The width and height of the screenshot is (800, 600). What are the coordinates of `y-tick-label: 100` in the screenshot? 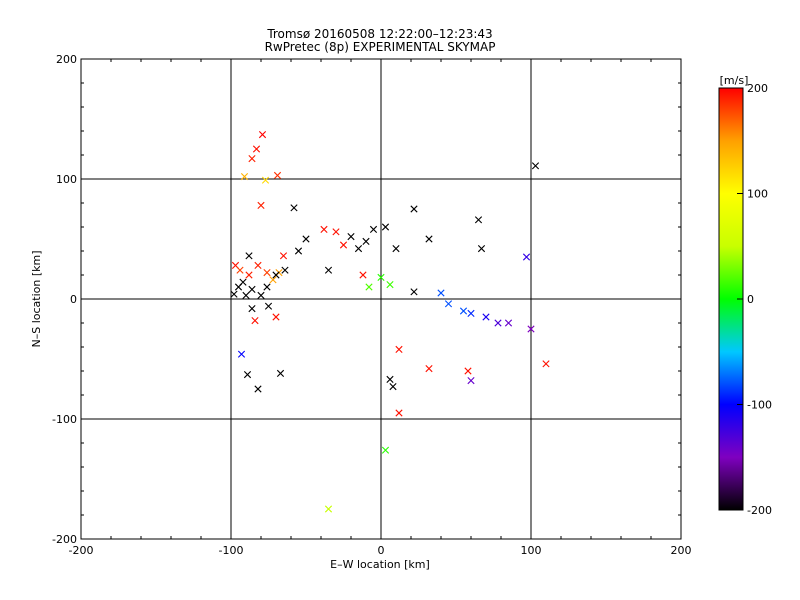 It's located at (66, 179).